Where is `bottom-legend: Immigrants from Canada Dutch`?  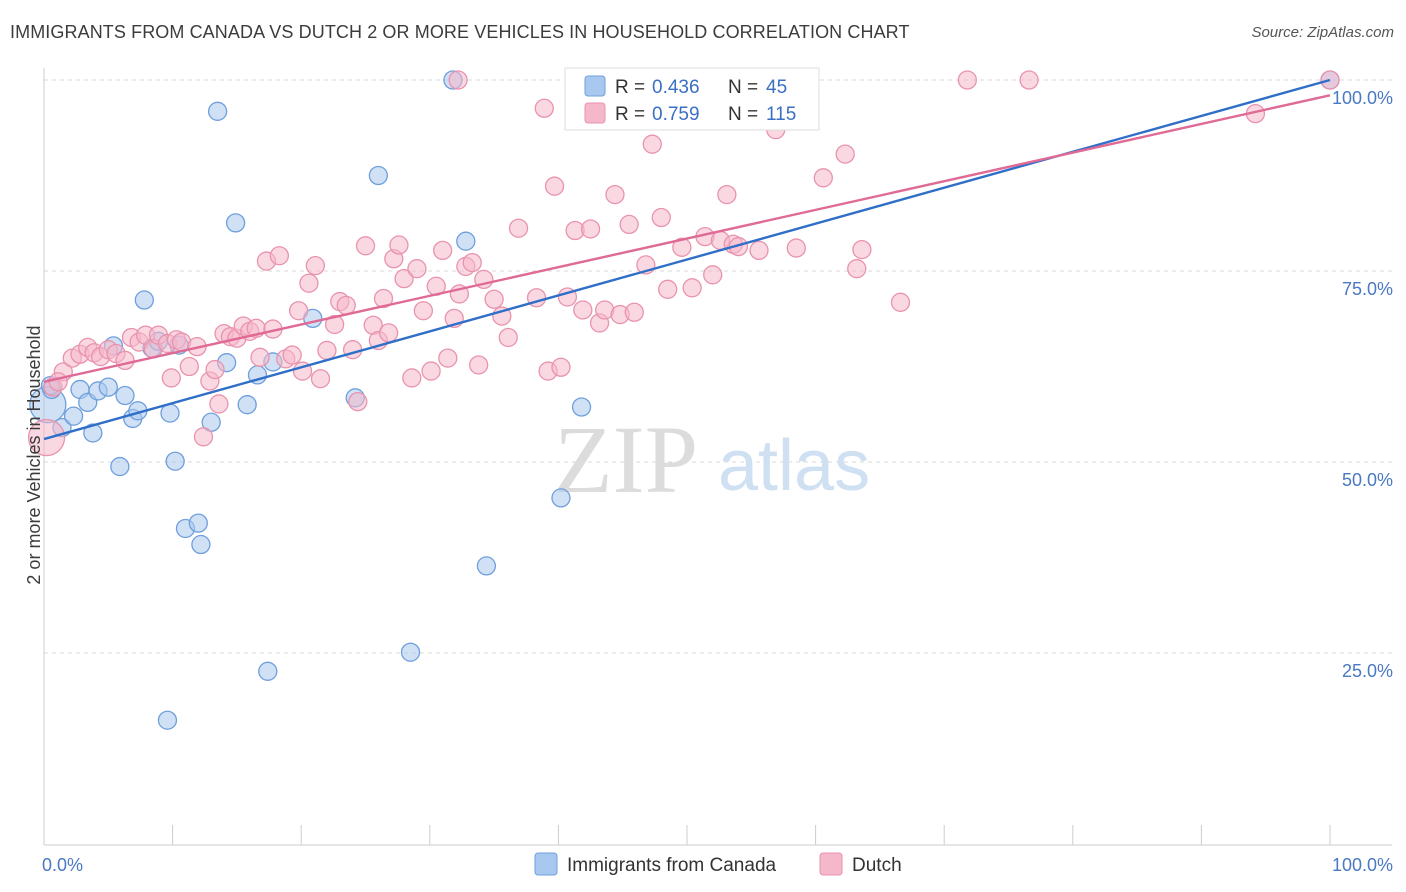 bottom-legend: Immigrants from Canada Dutch is located at coordinates (718, 864).